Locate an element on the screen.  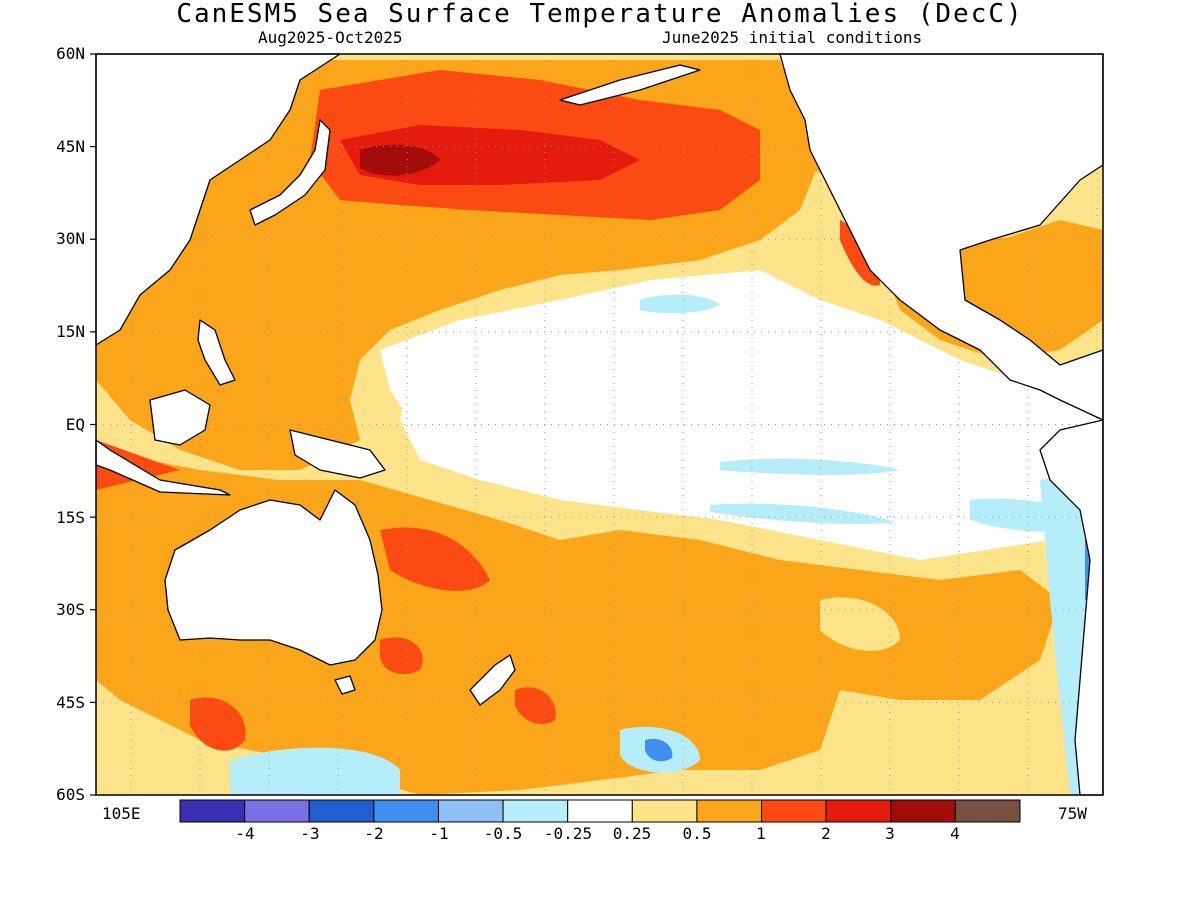
land-tasmania is located at coordinates (345, 685).